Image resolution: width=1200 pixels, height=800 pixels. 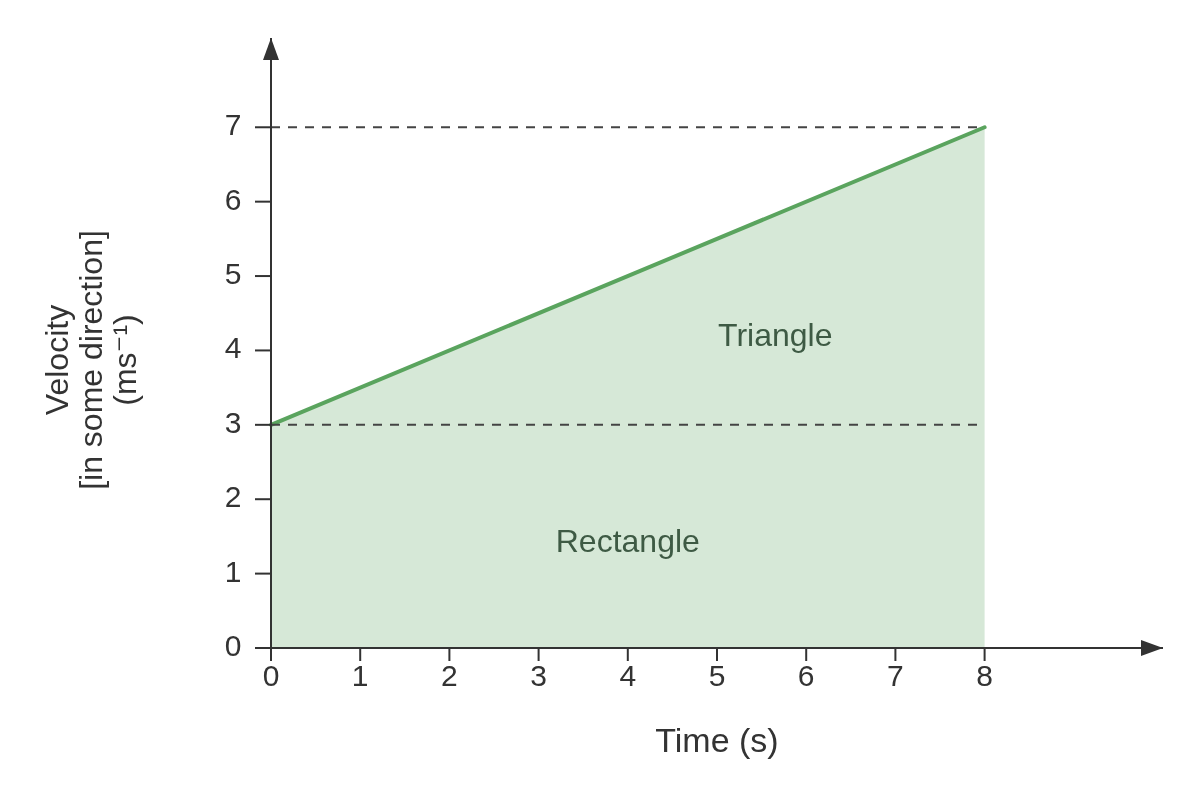 What do you see at coordinates (717, 739) in the screenshot?
I see `x-axis-title: Time (s)` at bounding box center [717, 739].